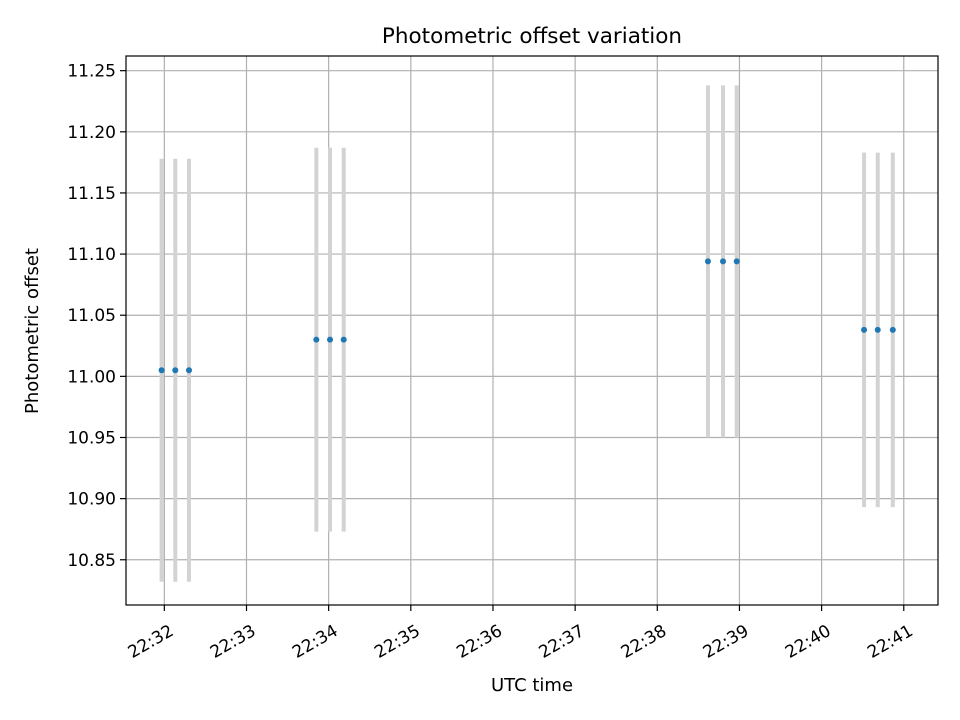  Describe the element at coordinates (91, 72) in the screenshot. I see `y-tick-label: 11.25` at that location.